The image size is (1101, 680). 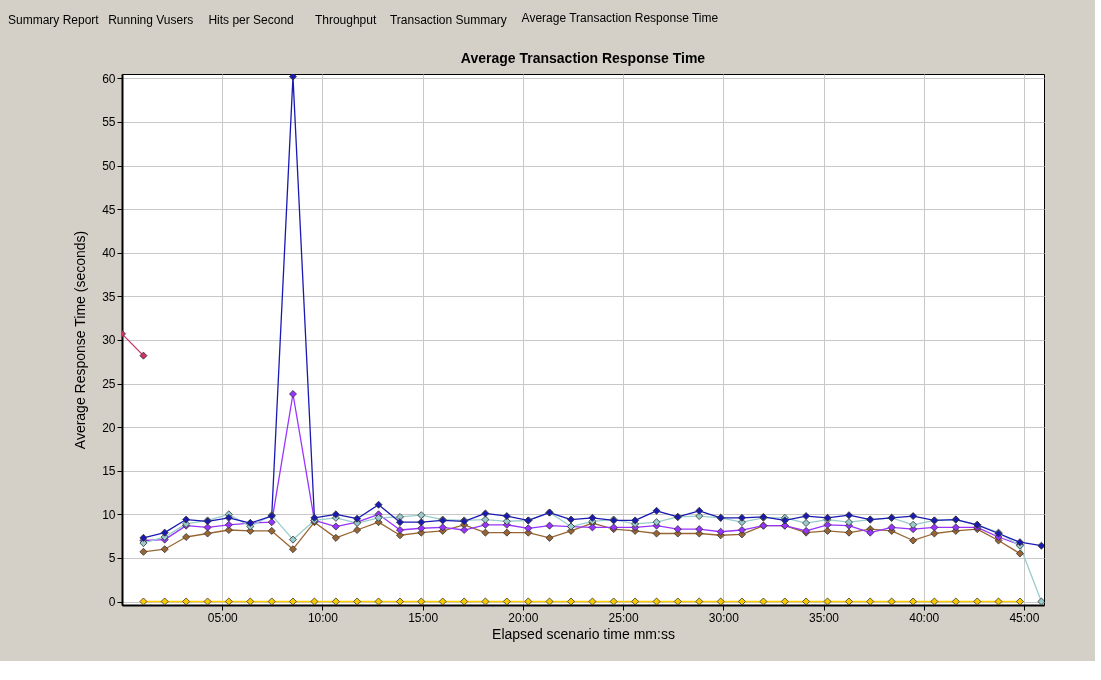 What do you see at coordinates (112, 602) in the screenshot?
I see `y-tick-label: 0` at bounding box center [112, 602].